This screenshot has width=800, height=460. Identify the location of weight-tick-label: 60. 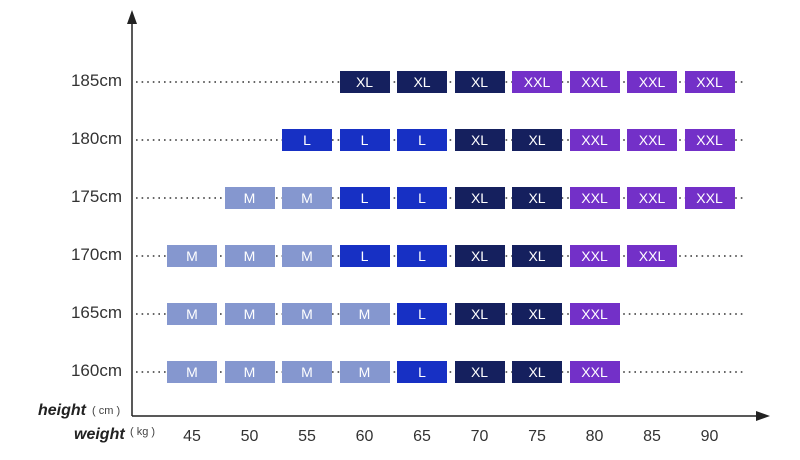
(364, 436).